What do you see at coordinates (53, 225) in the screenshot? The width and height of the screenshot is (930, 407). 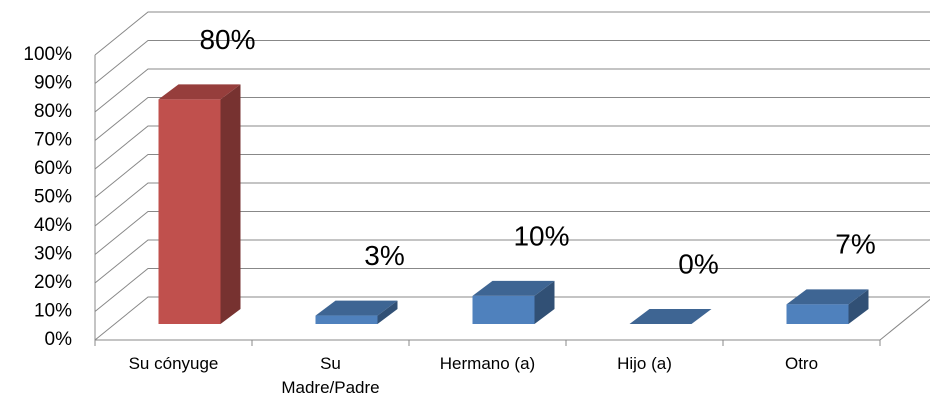 I see `y-tick-label: 40%` at bounding box center [53, 225].